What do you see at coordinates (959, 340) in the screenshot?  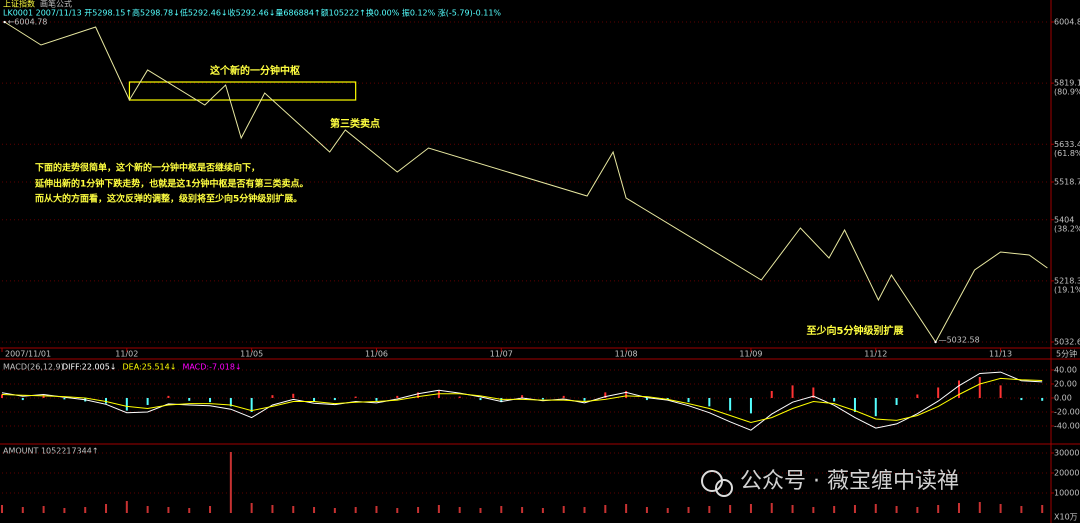 I see `extreme-label: —5032.58` at bounding box center [959, 340].